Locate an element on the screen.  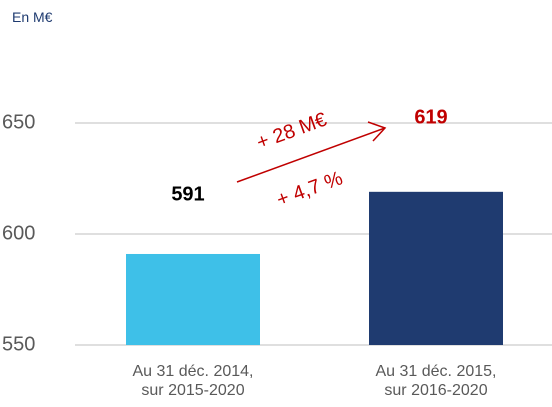
value-label: 619 is located at coordinates (430, 117).